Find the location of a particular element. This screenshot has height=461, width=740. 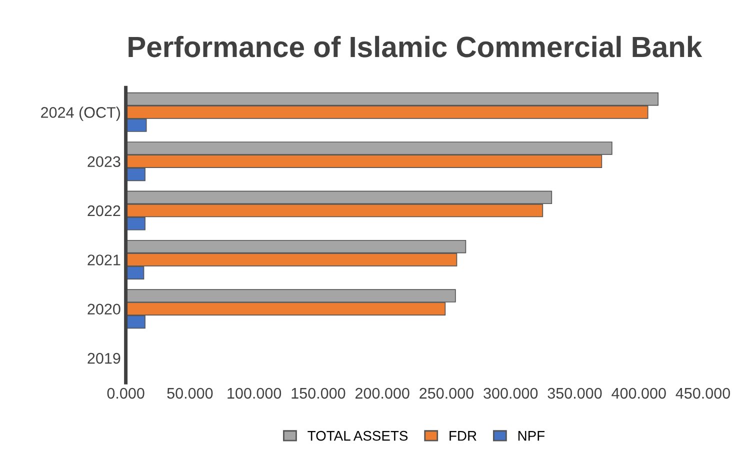

x-tick-label: 150.000 is located at coordinates (319, 393).